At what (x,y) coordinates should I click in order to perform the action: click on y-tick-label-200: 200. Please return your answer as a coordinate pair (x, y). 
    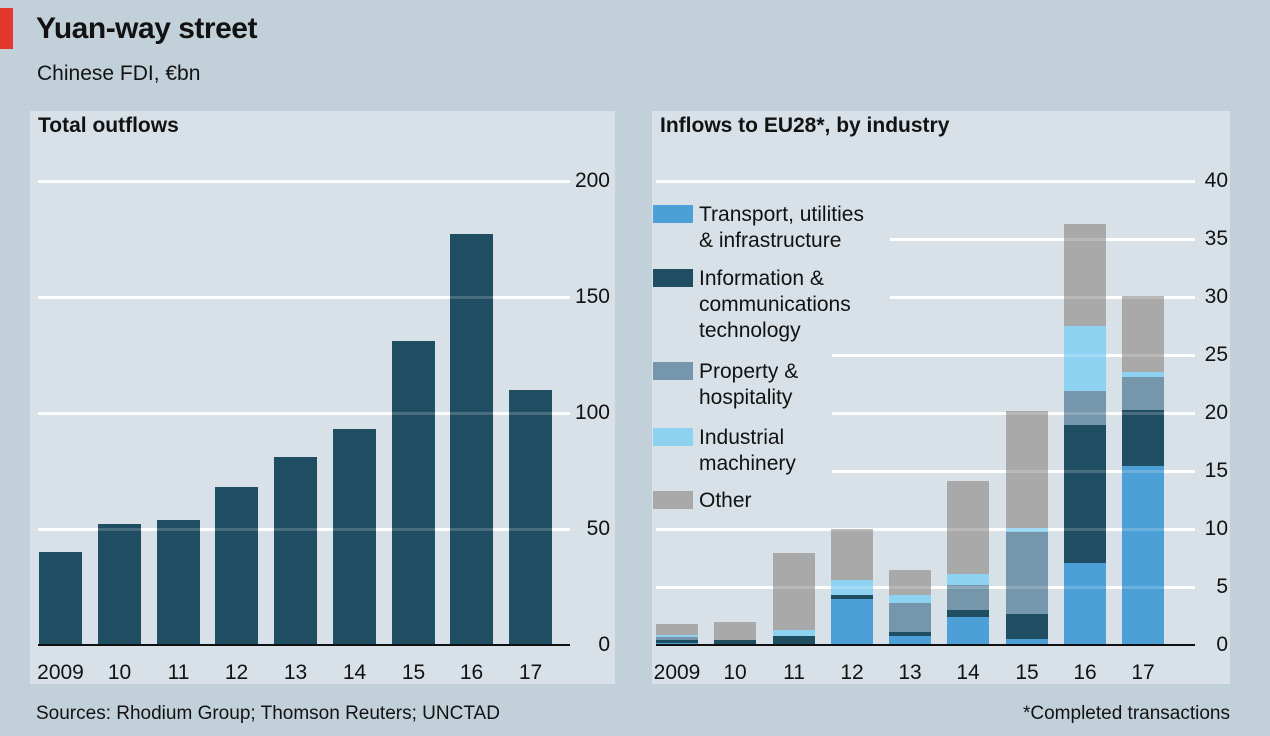
    Looking at the image, I should click on (592, 180).